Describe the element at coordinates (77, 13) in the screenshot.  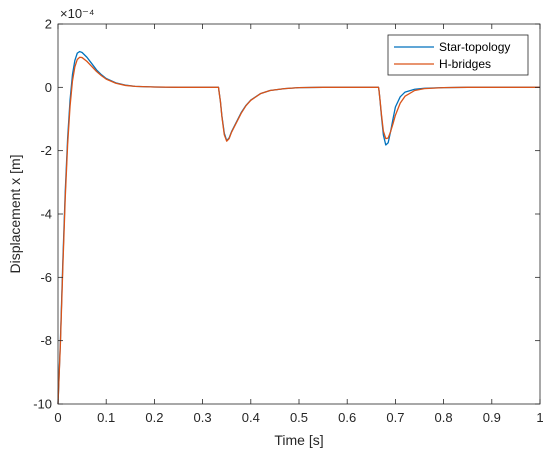
I see `y-exponent-label: ×10⁻⁴` at that location.